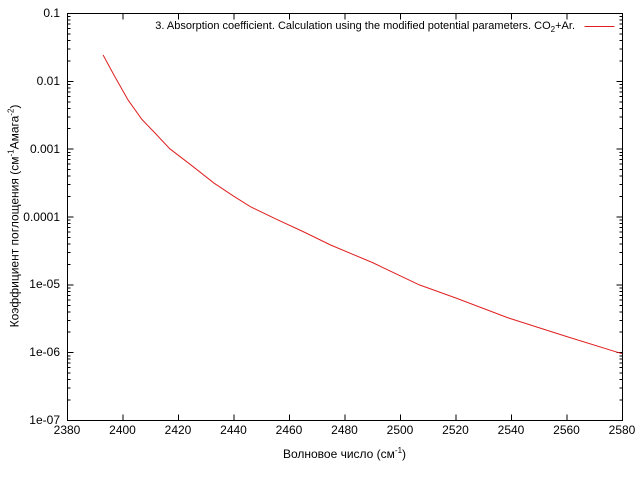 The height and width of the screenshot is (480, 640). What do you see at coordinates (622, 430) in the screenshot?
I see `x-tick-label: 2580` at bounding box center [622, 430].